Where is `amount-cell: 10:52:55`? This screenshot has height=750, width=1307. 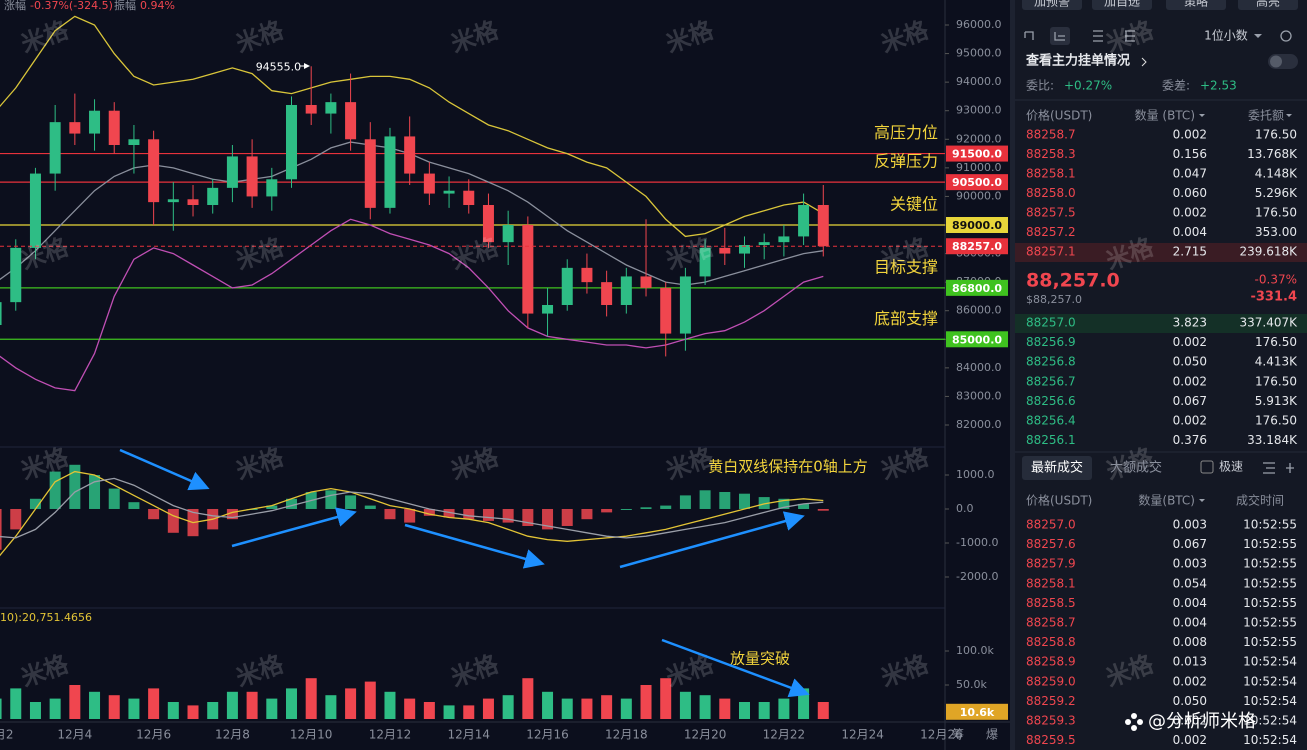 amount-cell: 10:52:55 is located at coordinates (1270, 603).